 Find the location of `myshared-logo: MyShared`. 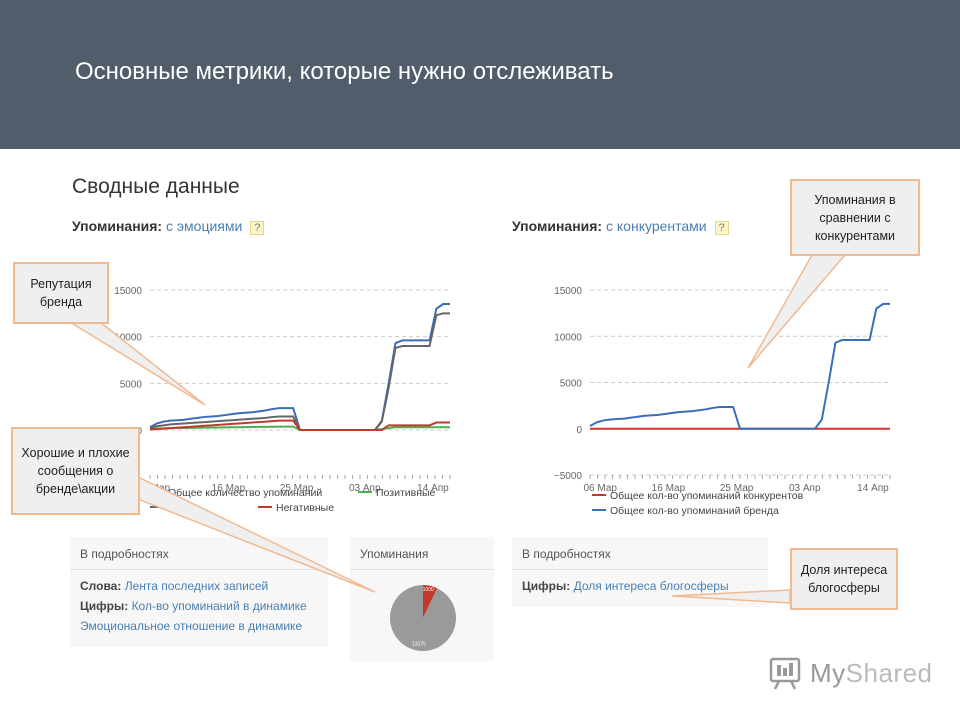

myshared-logo: MyShared is located at coordinates (850, 673).